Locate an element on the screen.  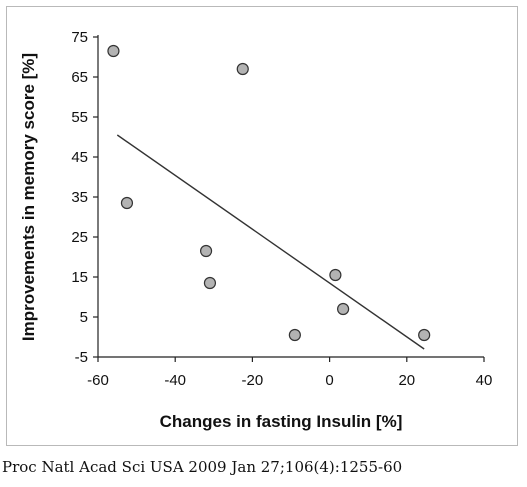
x-tick-label: -20 is located at coordinates (253, 380).